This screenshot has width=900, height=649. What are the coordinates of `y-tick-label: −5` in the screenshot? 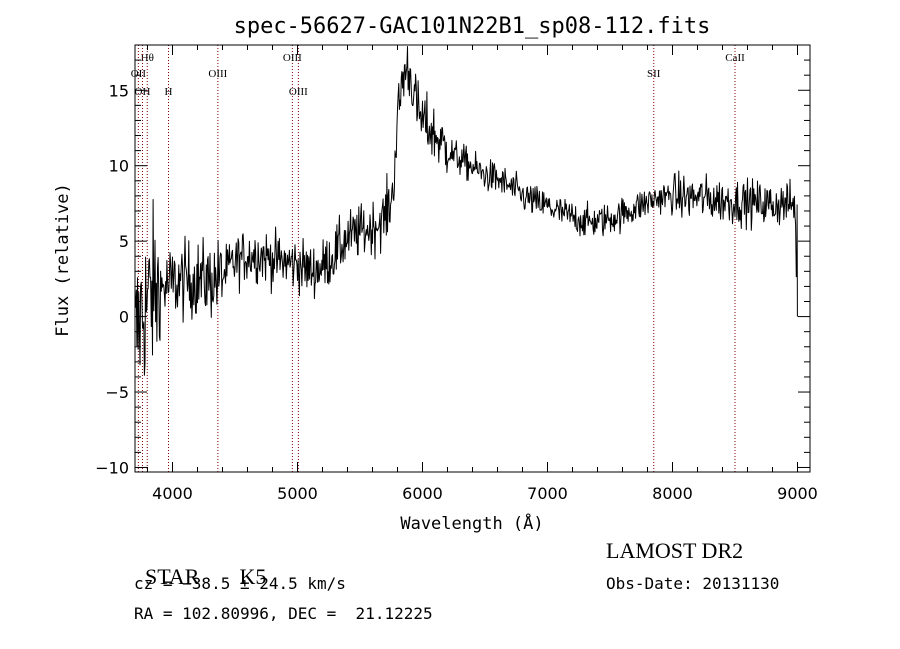 It's located at (117, 392).